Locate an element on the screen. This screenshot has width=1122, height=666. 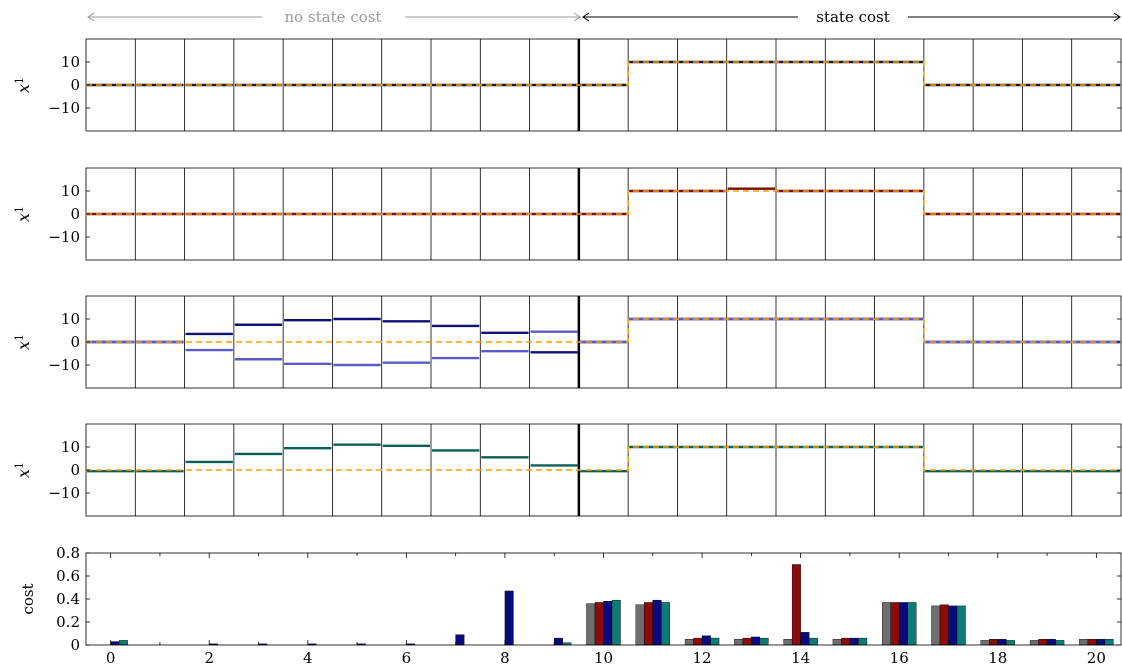
panel-4: 10 0 −10 x1 is located at coordinates (567, 470).